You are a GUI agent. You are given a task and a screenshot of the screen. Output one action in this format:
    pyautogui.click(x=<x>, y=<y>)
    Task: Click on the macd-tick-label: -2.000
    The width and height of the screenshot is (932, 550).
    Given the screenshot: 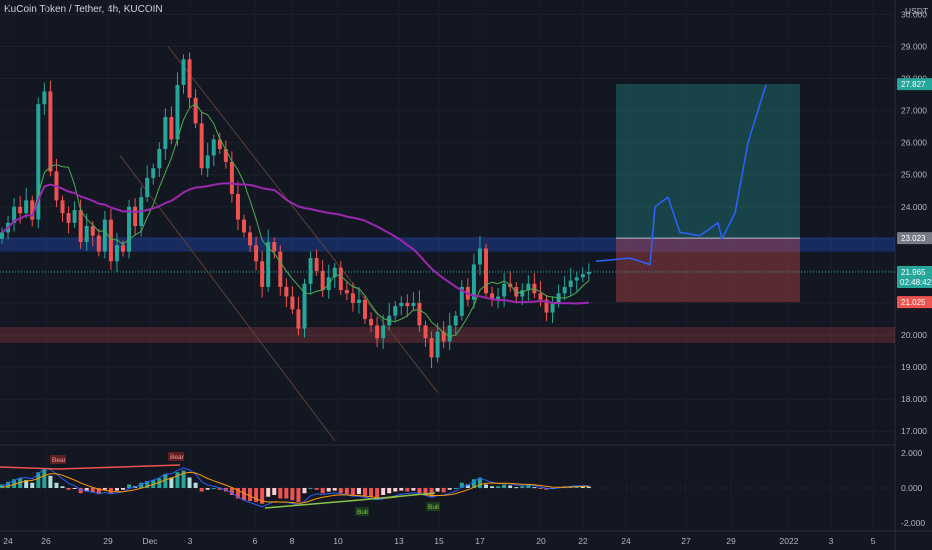 What is the action you would take?
    pyautogui.click(x=913, y=523)
    